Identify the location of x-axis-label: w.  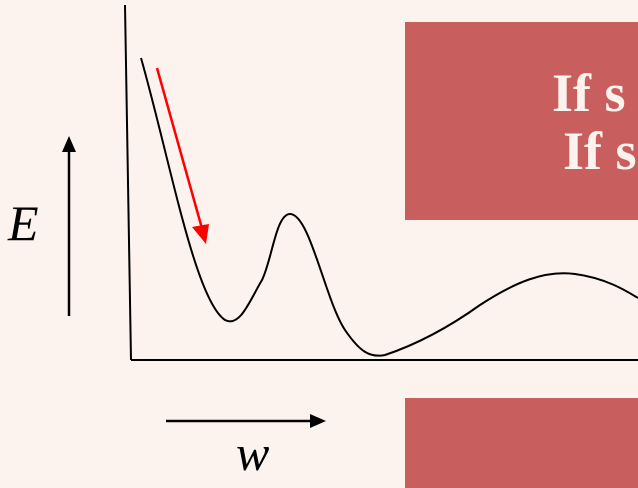
(253, 453).